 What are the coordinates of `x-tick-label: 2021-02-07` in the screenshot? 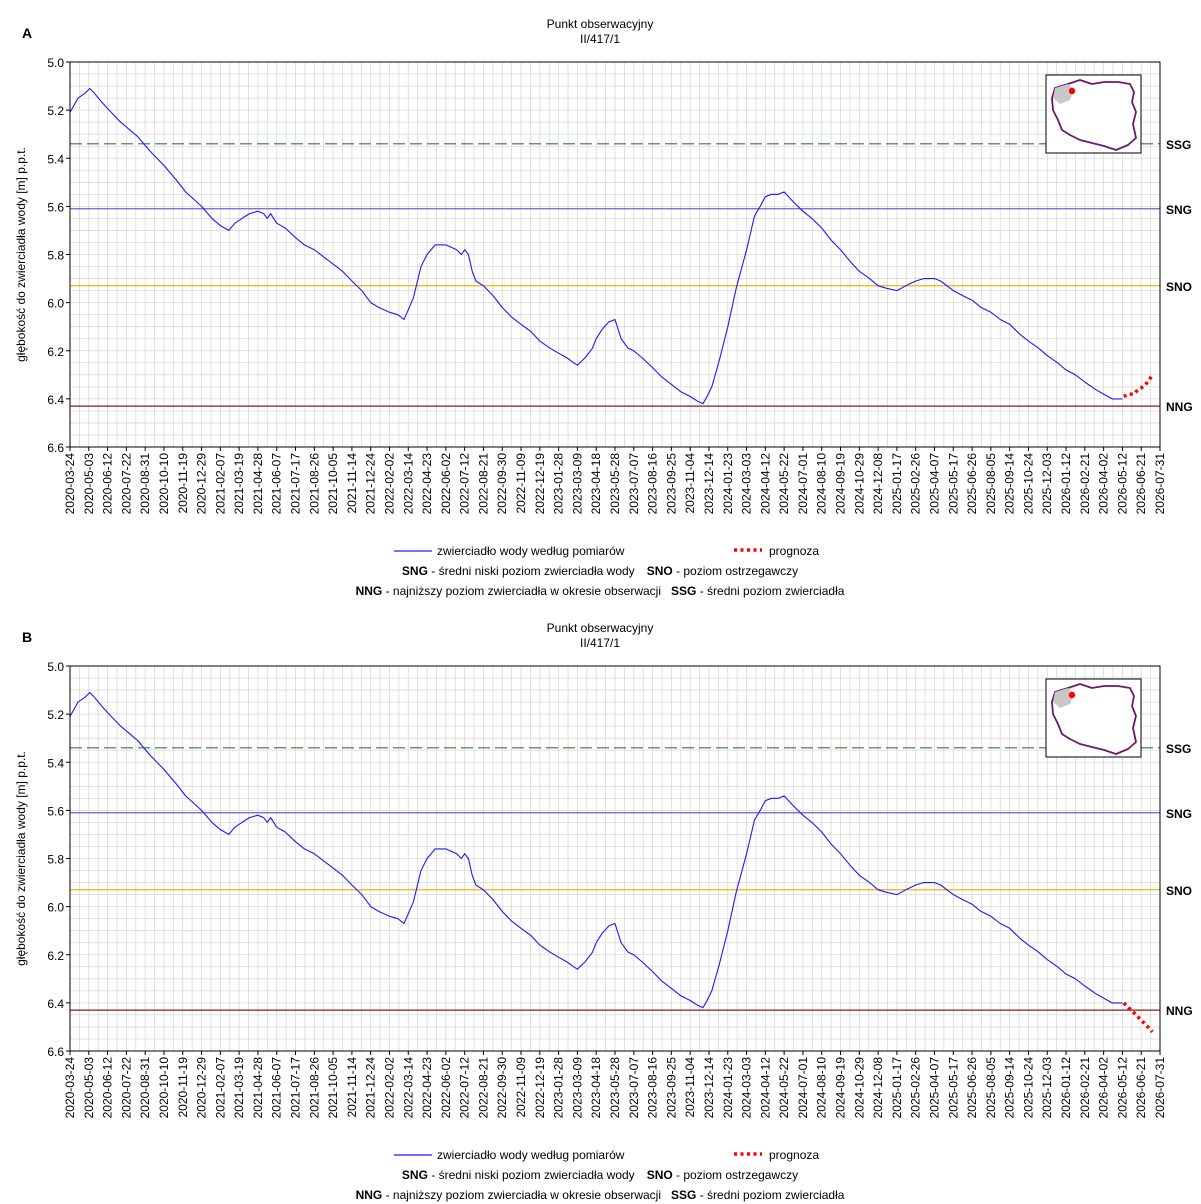 It's located at (220, 484).